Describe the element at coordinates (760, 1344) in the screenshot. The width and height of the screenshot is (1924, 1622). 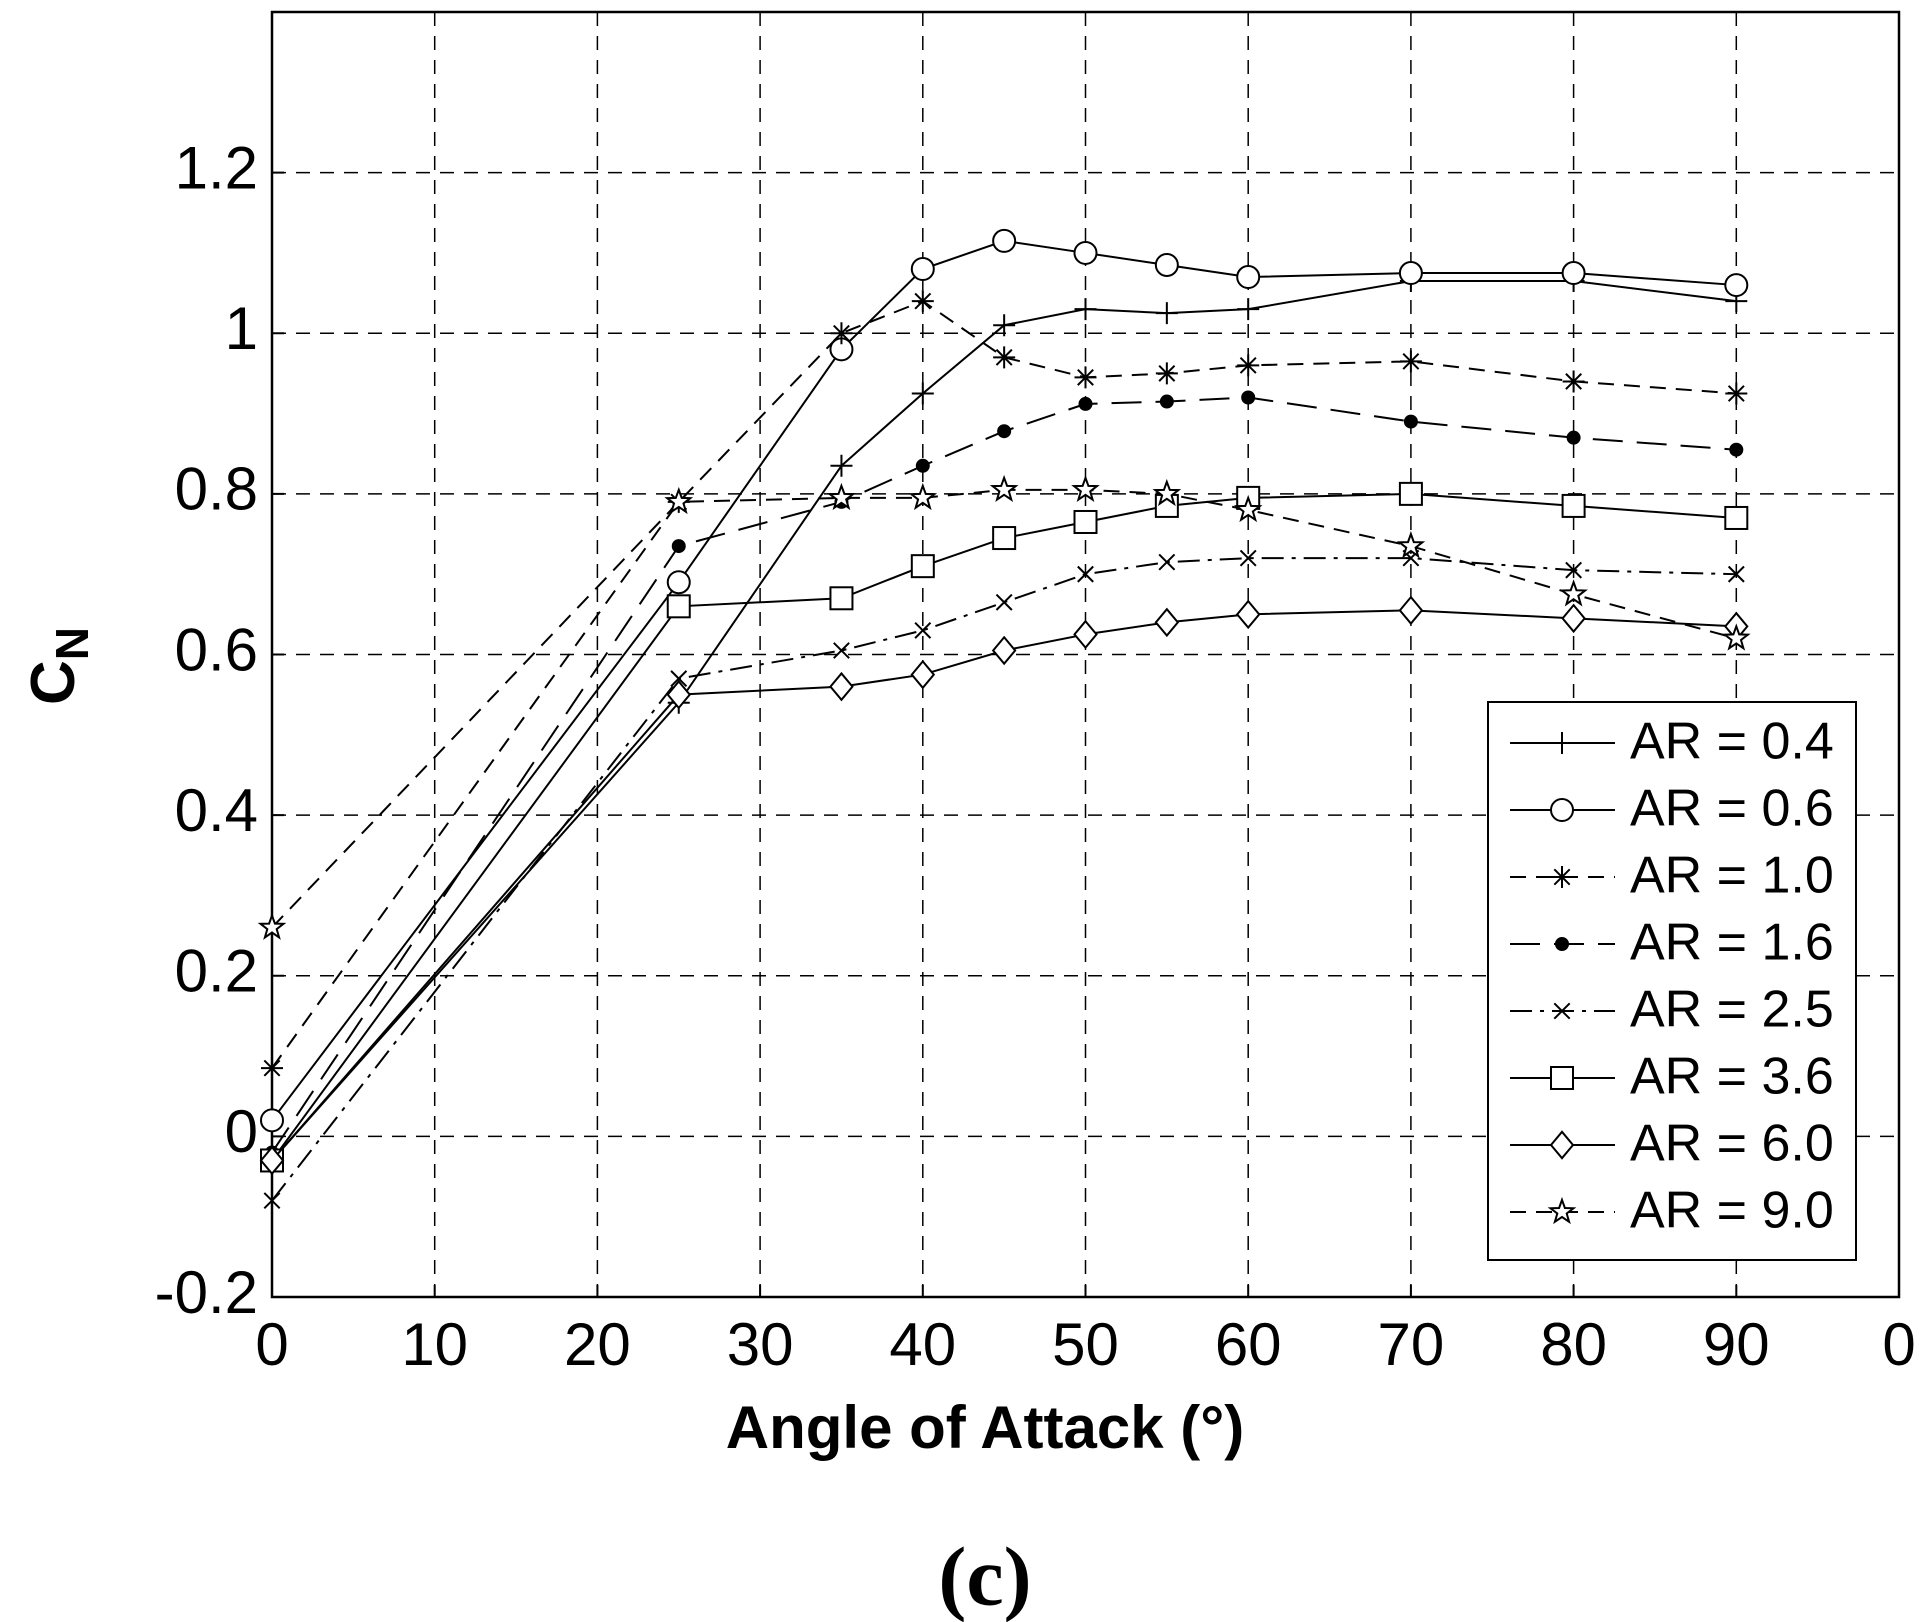
I see `x-tick-label: 30` at that location.